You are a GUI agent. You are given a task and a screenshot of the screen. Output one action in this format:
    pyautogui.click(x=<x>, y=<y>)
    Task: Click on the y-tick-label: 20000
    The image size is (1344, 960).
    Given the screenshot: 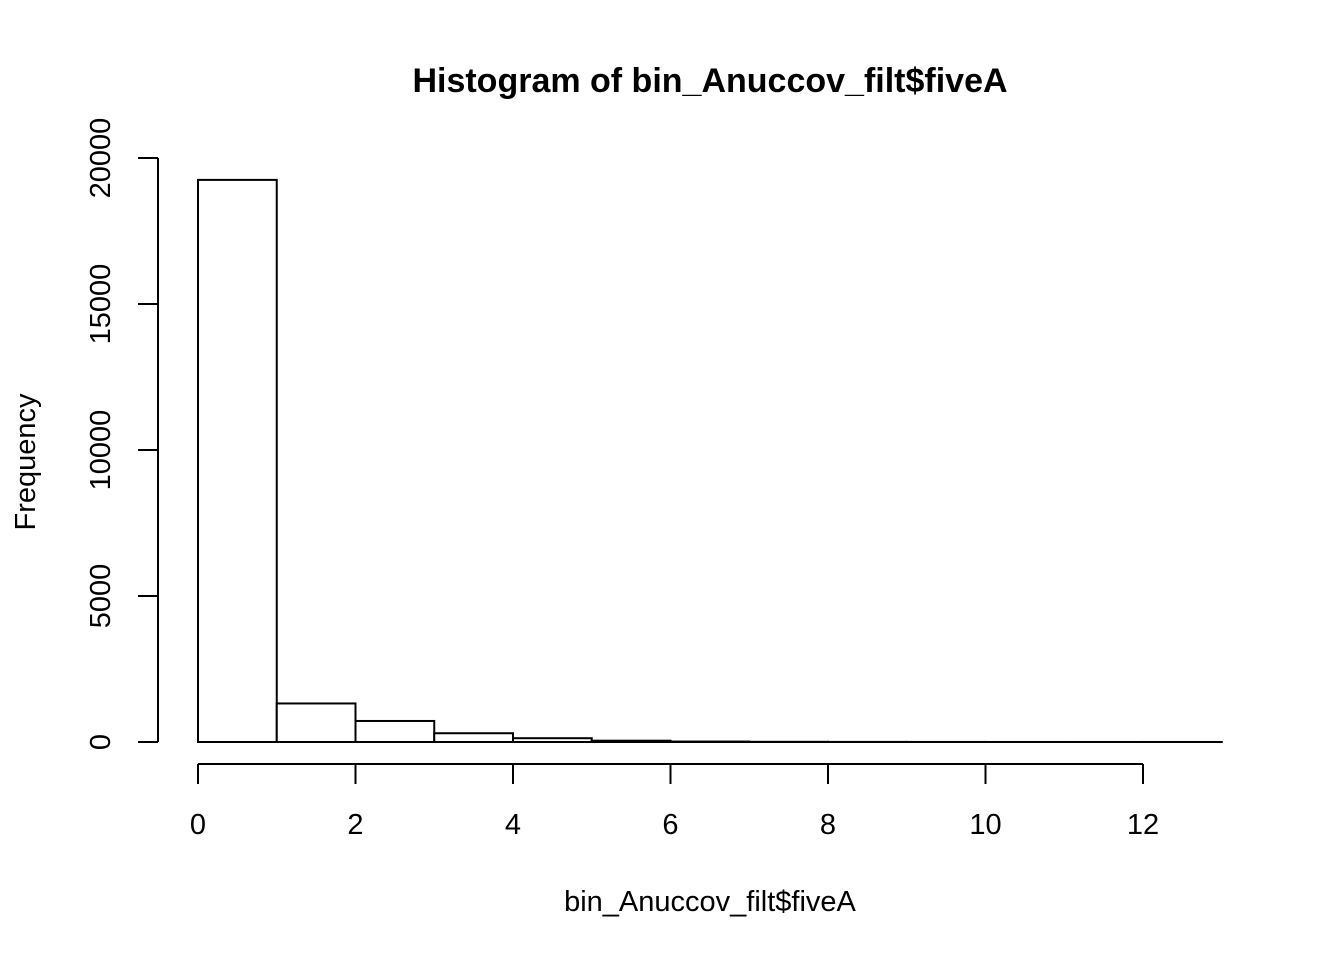 What is the action you would take?
    pyautogui.click(x=101, y=158)
    